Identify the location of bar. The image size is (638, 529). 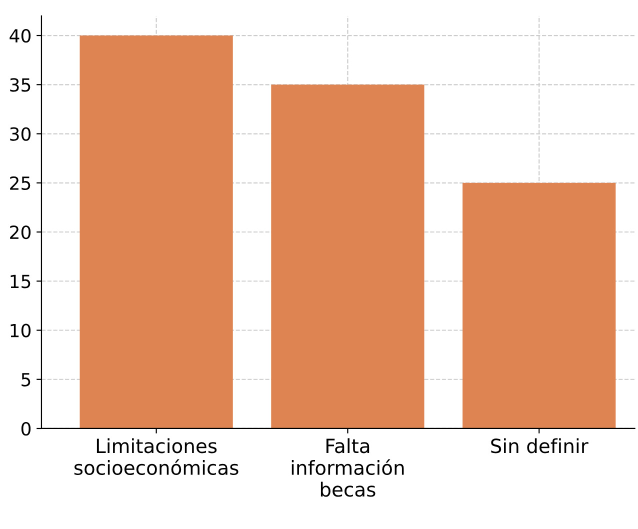
(539, 305).